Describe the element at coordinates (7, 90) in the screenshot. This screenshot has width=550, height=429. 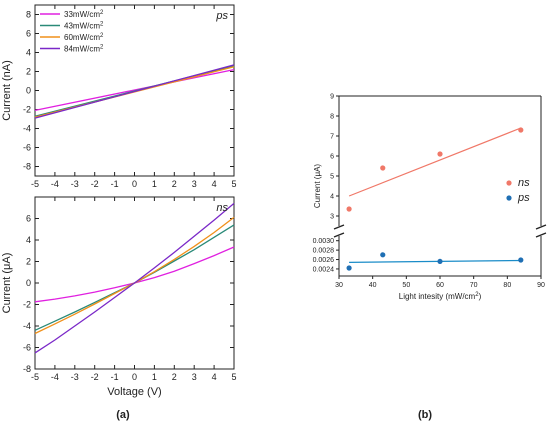
I see `y-axis-label: Current (nA)` at that location.